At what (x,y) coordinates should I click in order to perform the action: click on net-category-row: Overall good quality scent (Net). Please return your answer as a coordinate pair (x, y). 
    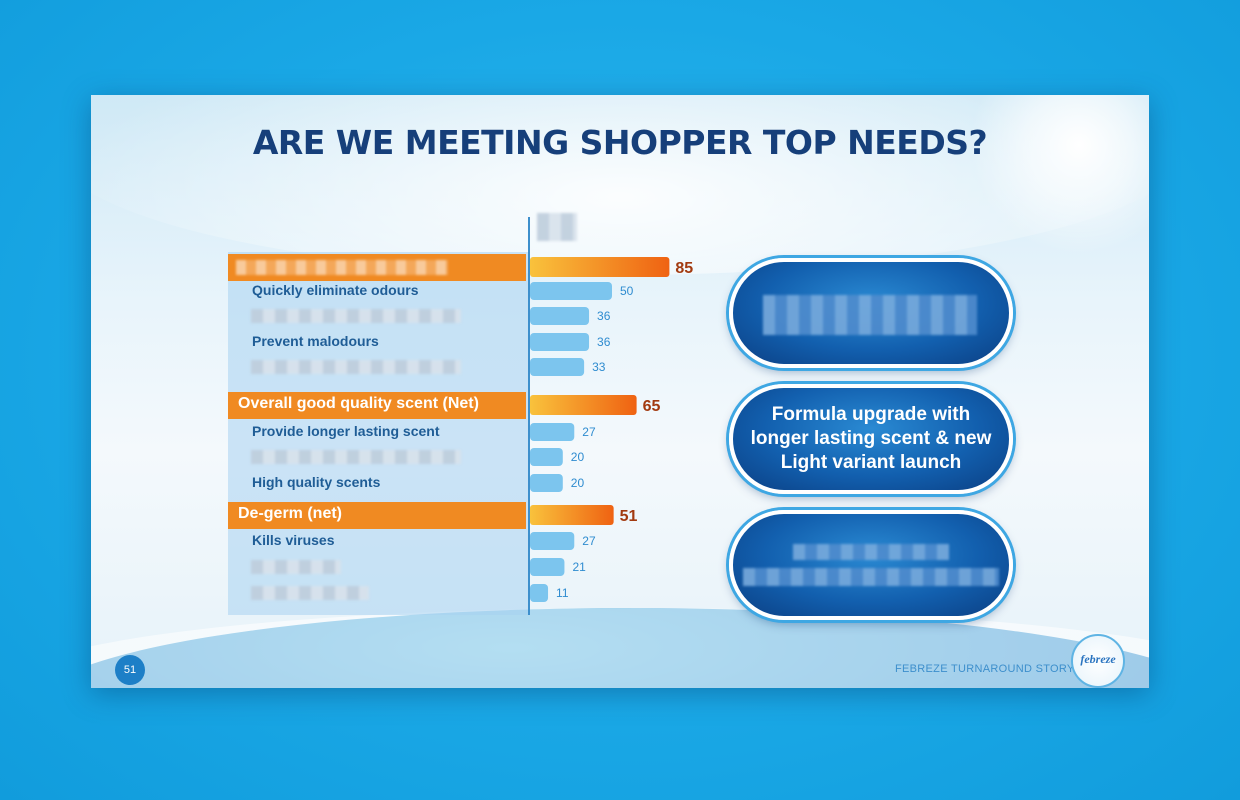
    Looking at the image, I should click on (377, 405).